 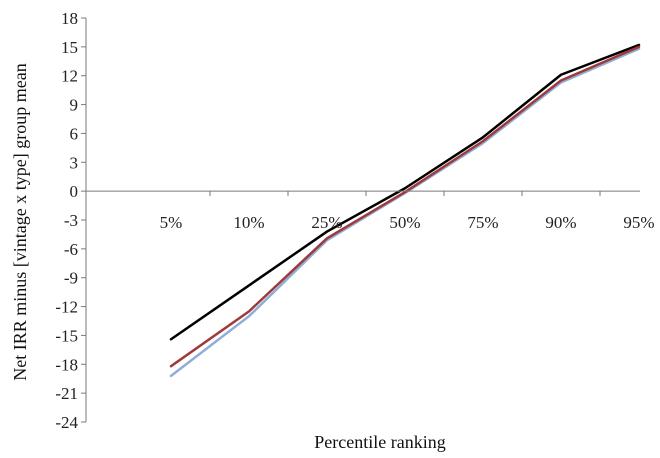 What do you see at coordinates (560, 222) in the screenshot?
I see `x-tick-label: 90%` at bounding box center [560, 222].